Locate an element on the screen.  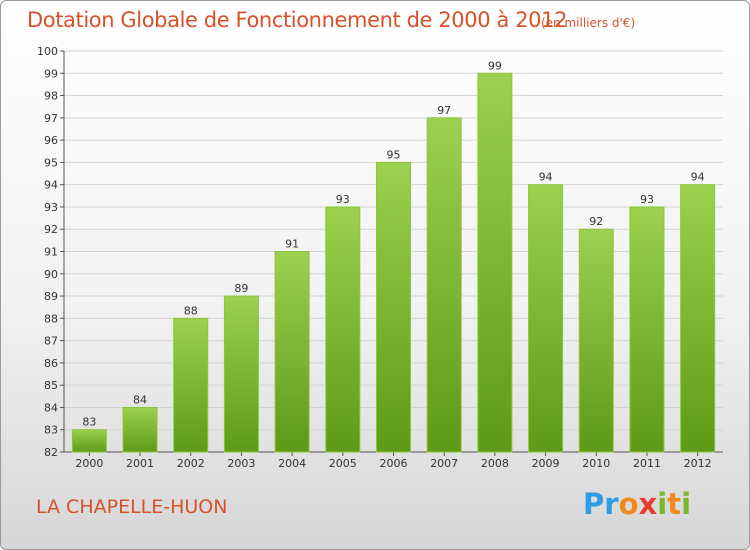
bar-2008 is located at coordinates (495, 262).